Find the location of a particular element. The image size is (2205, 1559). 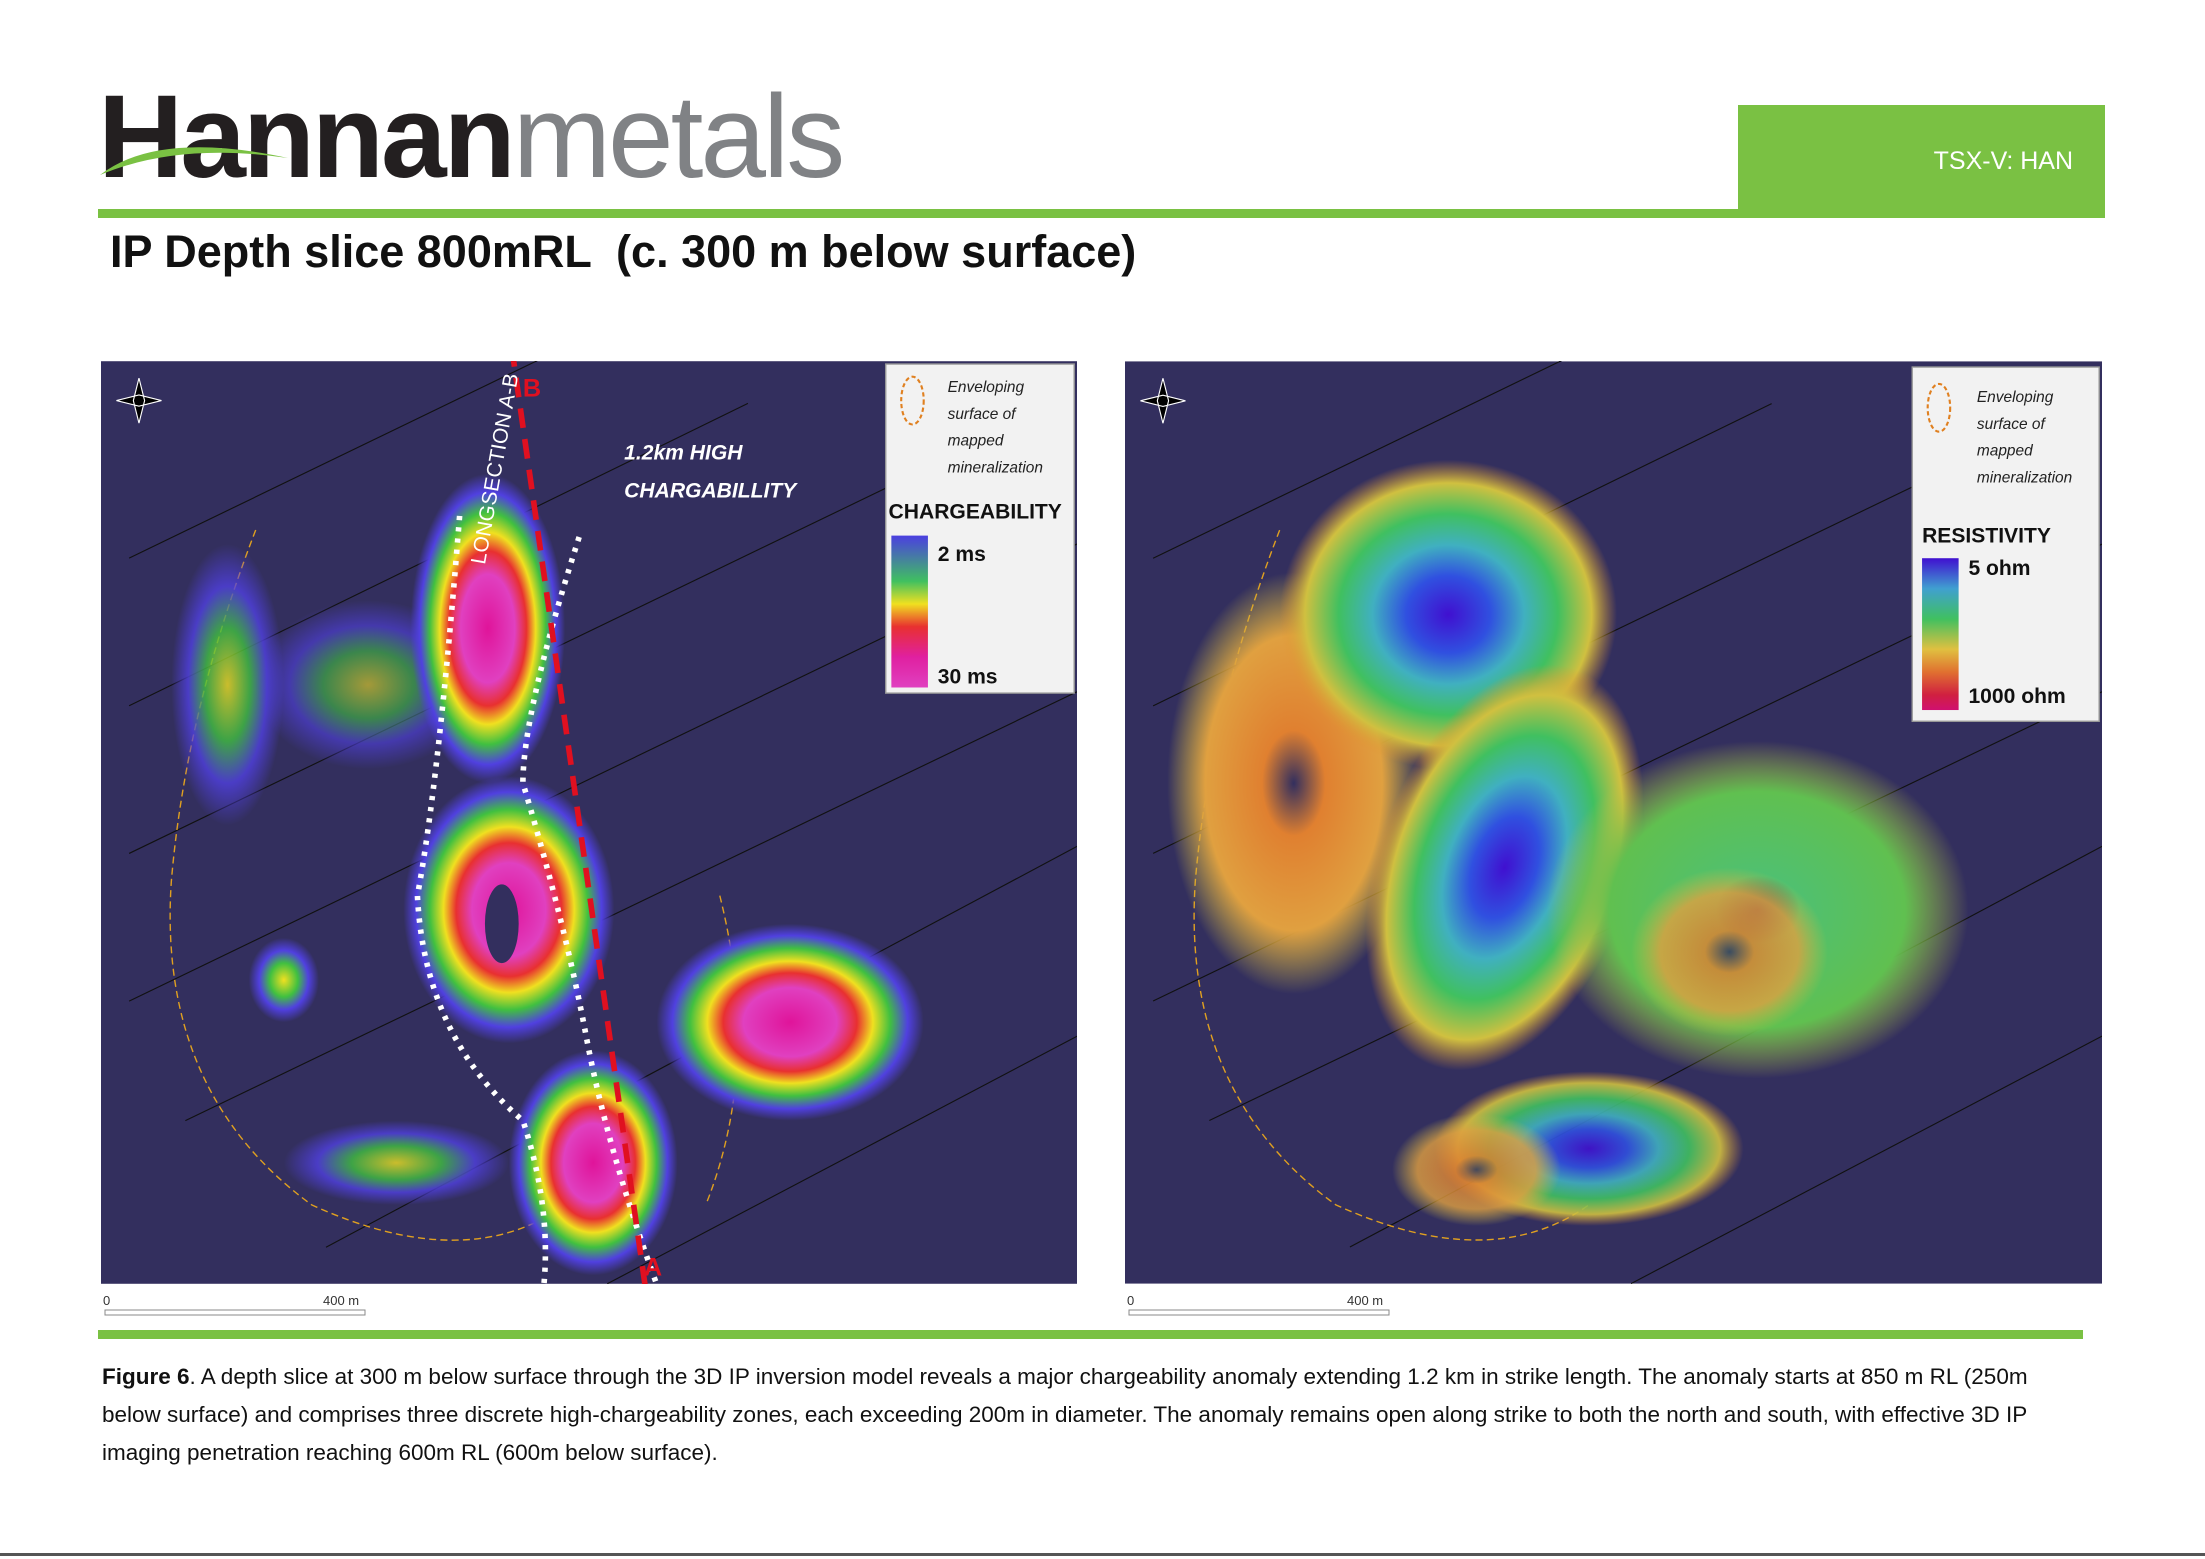

legend-heading: CHARGEABILITY is located at coordinates (975, 512).